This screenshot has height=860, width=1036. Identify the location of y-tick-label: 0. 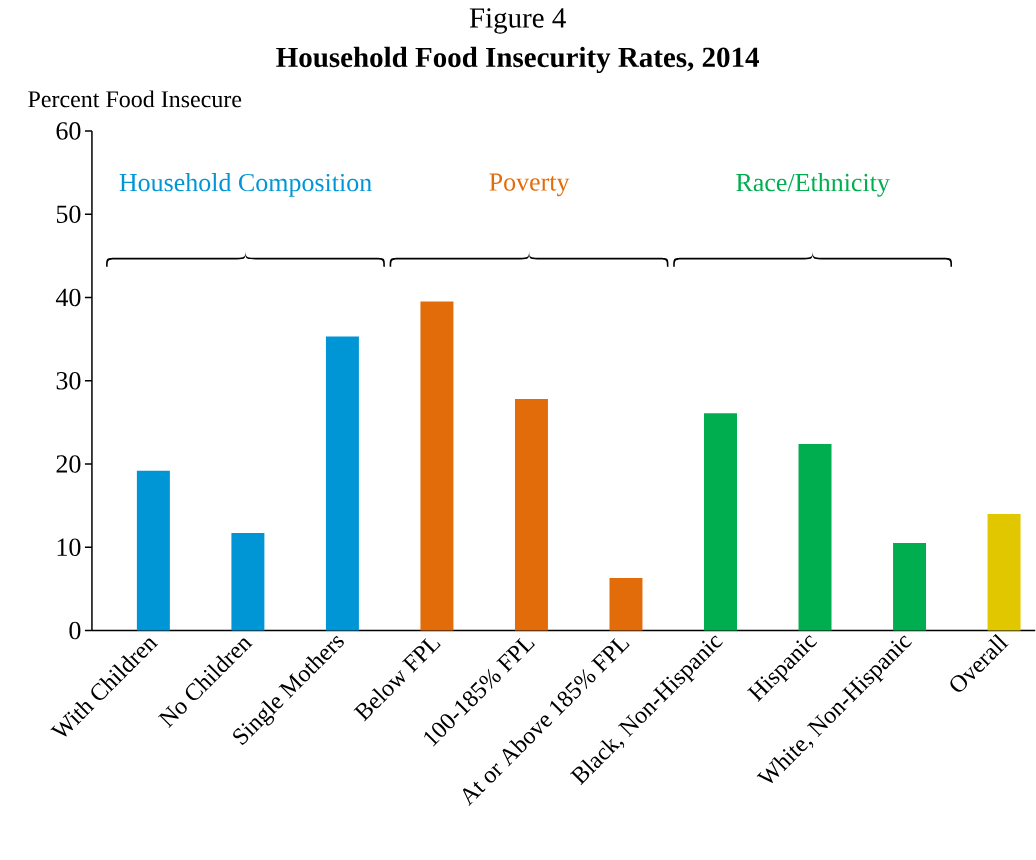
(75, 630).